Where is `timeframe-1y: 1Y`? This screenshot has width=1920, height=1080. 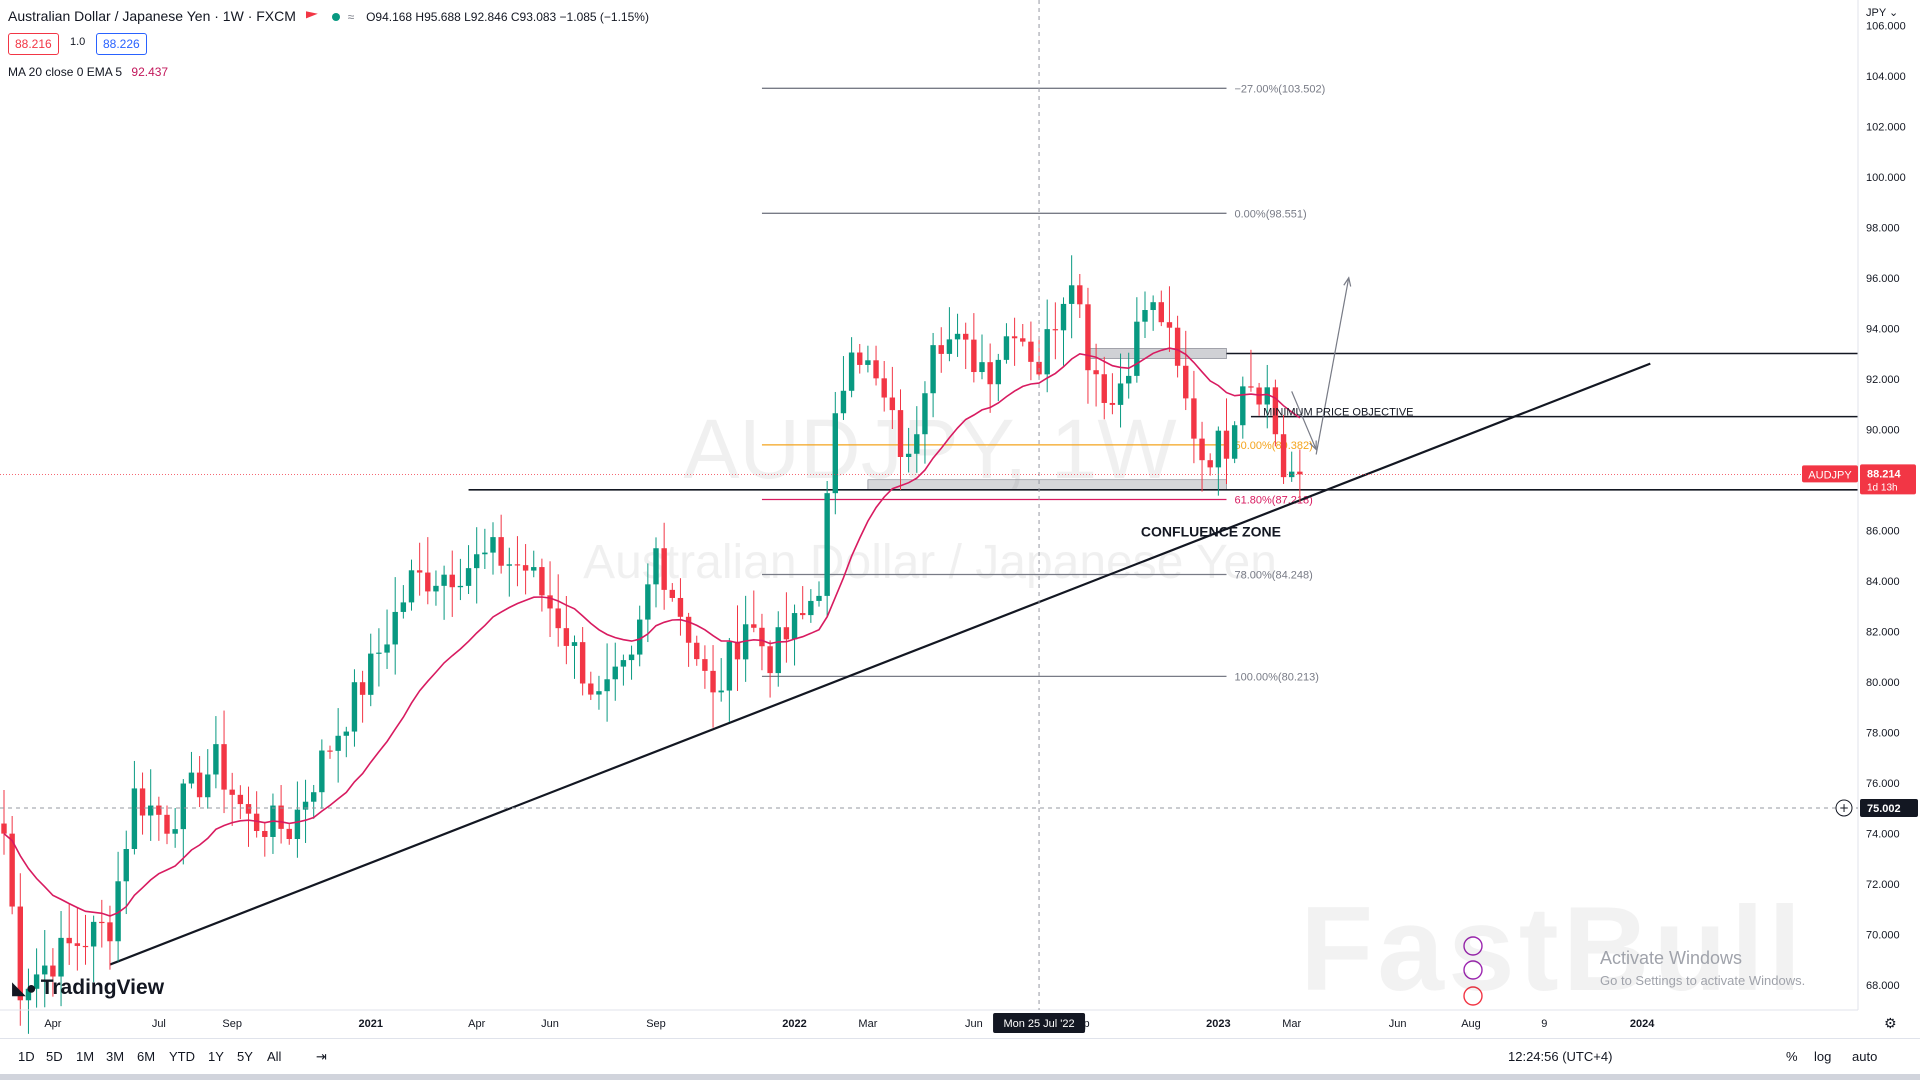
timeframe-1y: 1Y is located at coordinates (216, 1056).